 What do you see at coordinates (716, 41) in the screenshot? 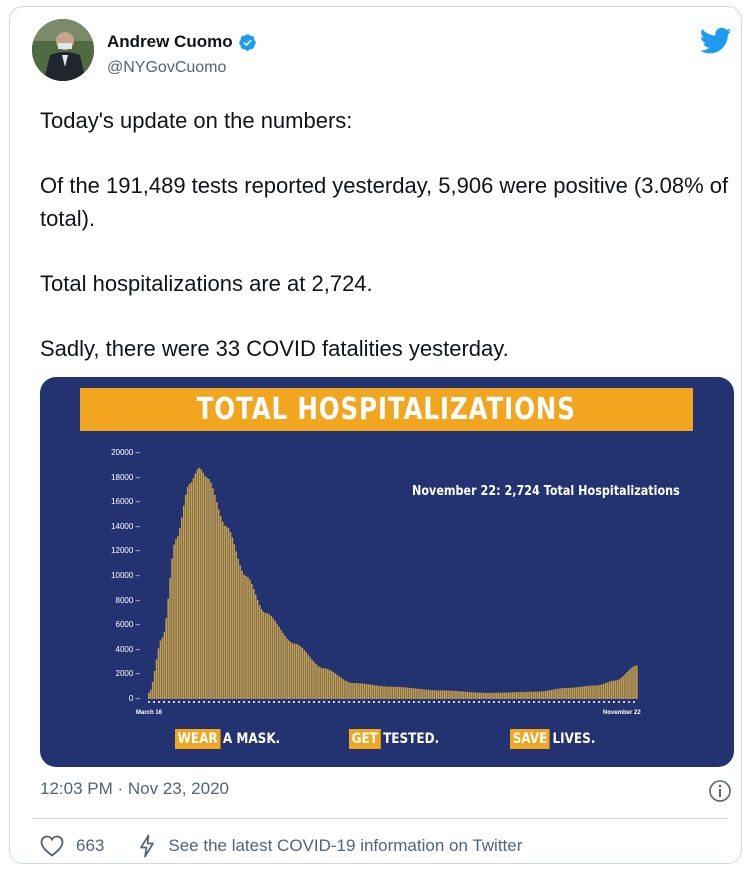
I see `twitter-bird-icon` at bounding box center [716, 41].